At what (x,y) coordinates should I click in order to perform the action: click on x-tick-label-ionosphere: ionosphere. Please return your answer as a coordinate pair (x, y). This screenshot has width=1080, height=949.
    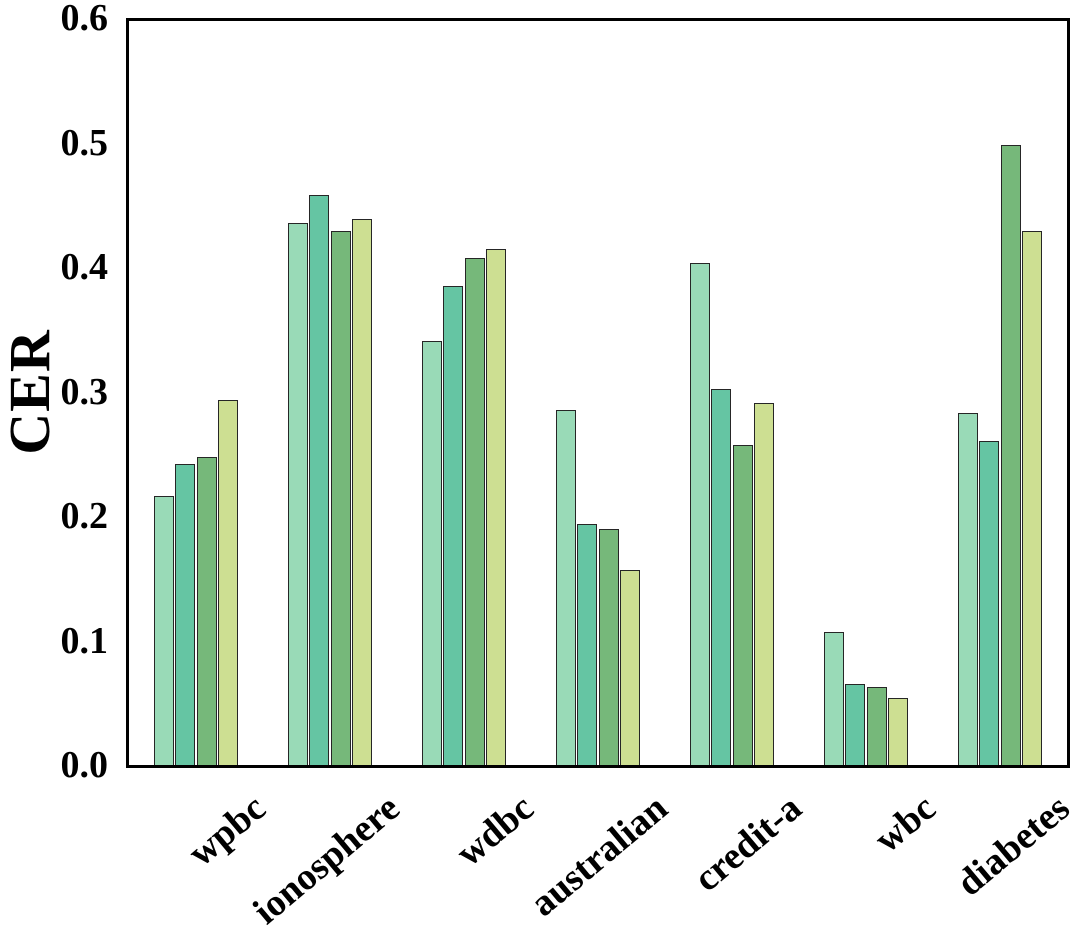
    Looking at the image, I should click on (326, 859).